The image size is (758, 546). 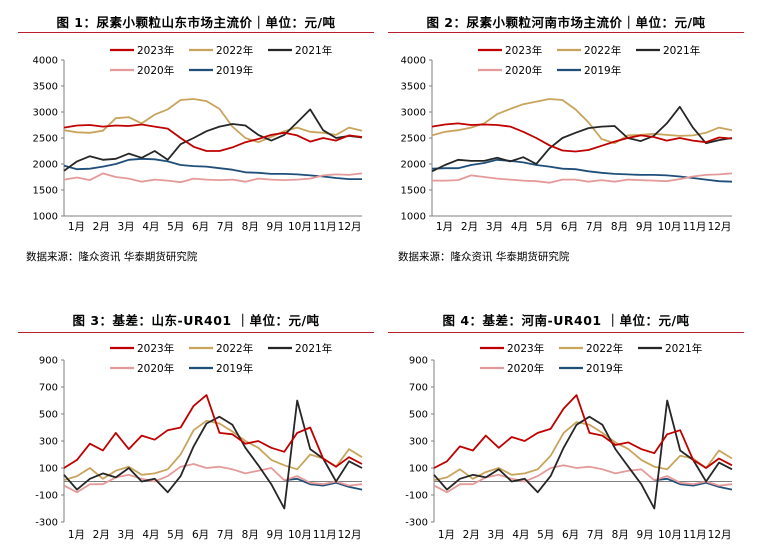 I want to click on chart-title-4: 图 4：基差：河南-UR401 ｜单位：元/吨, so click(x=566, y=320).